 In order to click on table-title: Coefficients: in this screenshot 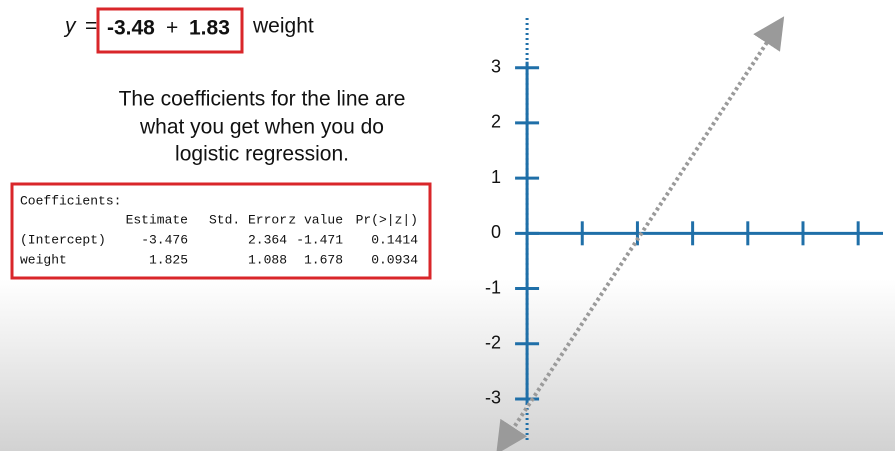, I will do `click(70, 200)`.